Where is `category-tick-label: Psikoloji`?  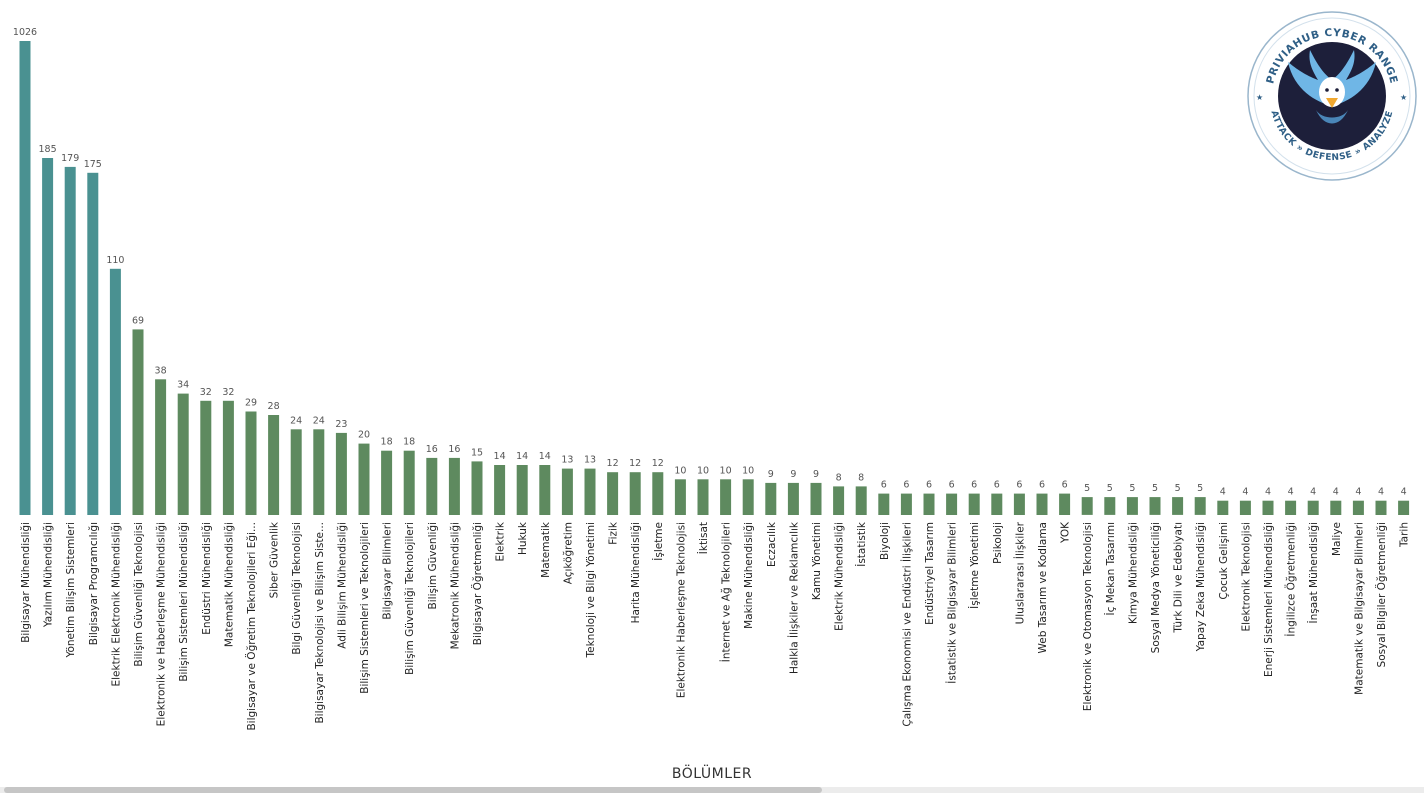
category-tick-label: Psikoloji is located at coordinates (998, 543).